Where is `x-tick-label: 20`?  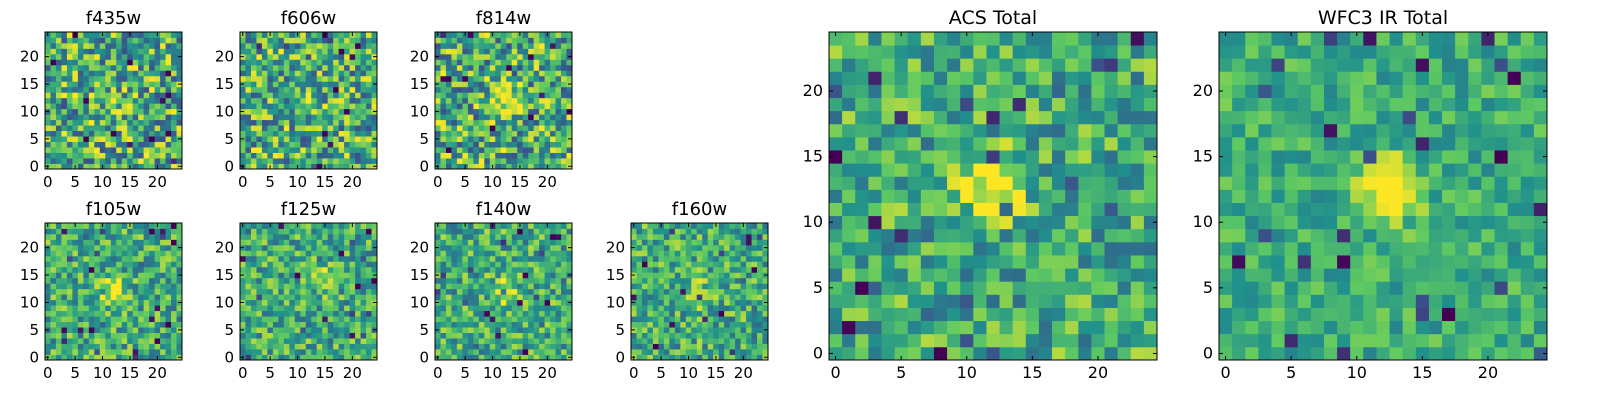
x-tick-label: 20 is located at coordinates (547, 182).